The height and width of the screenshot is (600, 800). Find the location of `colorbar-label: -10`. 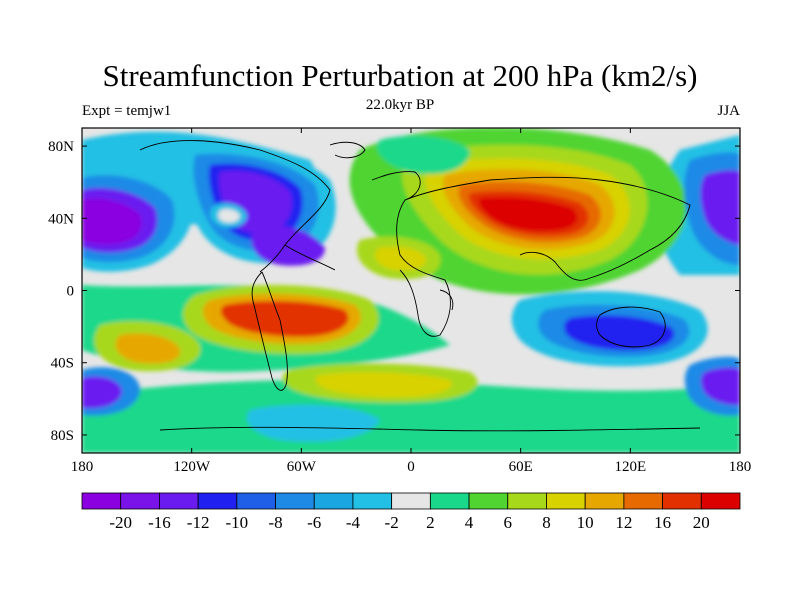

colorbar-label: -10 is located at coordinates (236, 522).